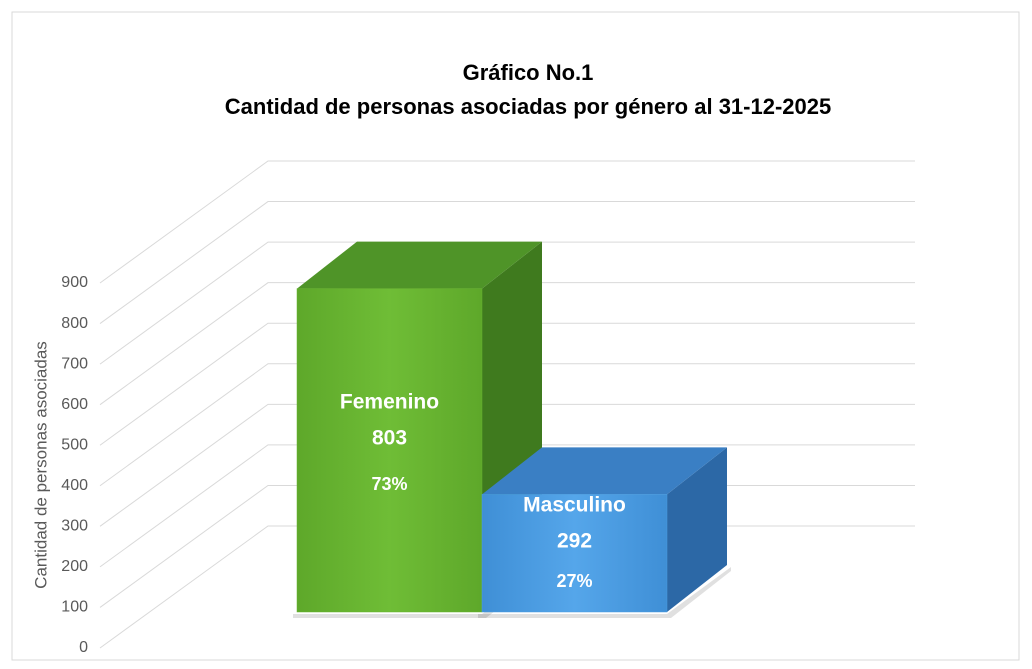 This screenshot has height=669, width=1032. Describe the element at coordinates (574, 581) in the screenshot. I see `data-label-share: 27%` at that location.